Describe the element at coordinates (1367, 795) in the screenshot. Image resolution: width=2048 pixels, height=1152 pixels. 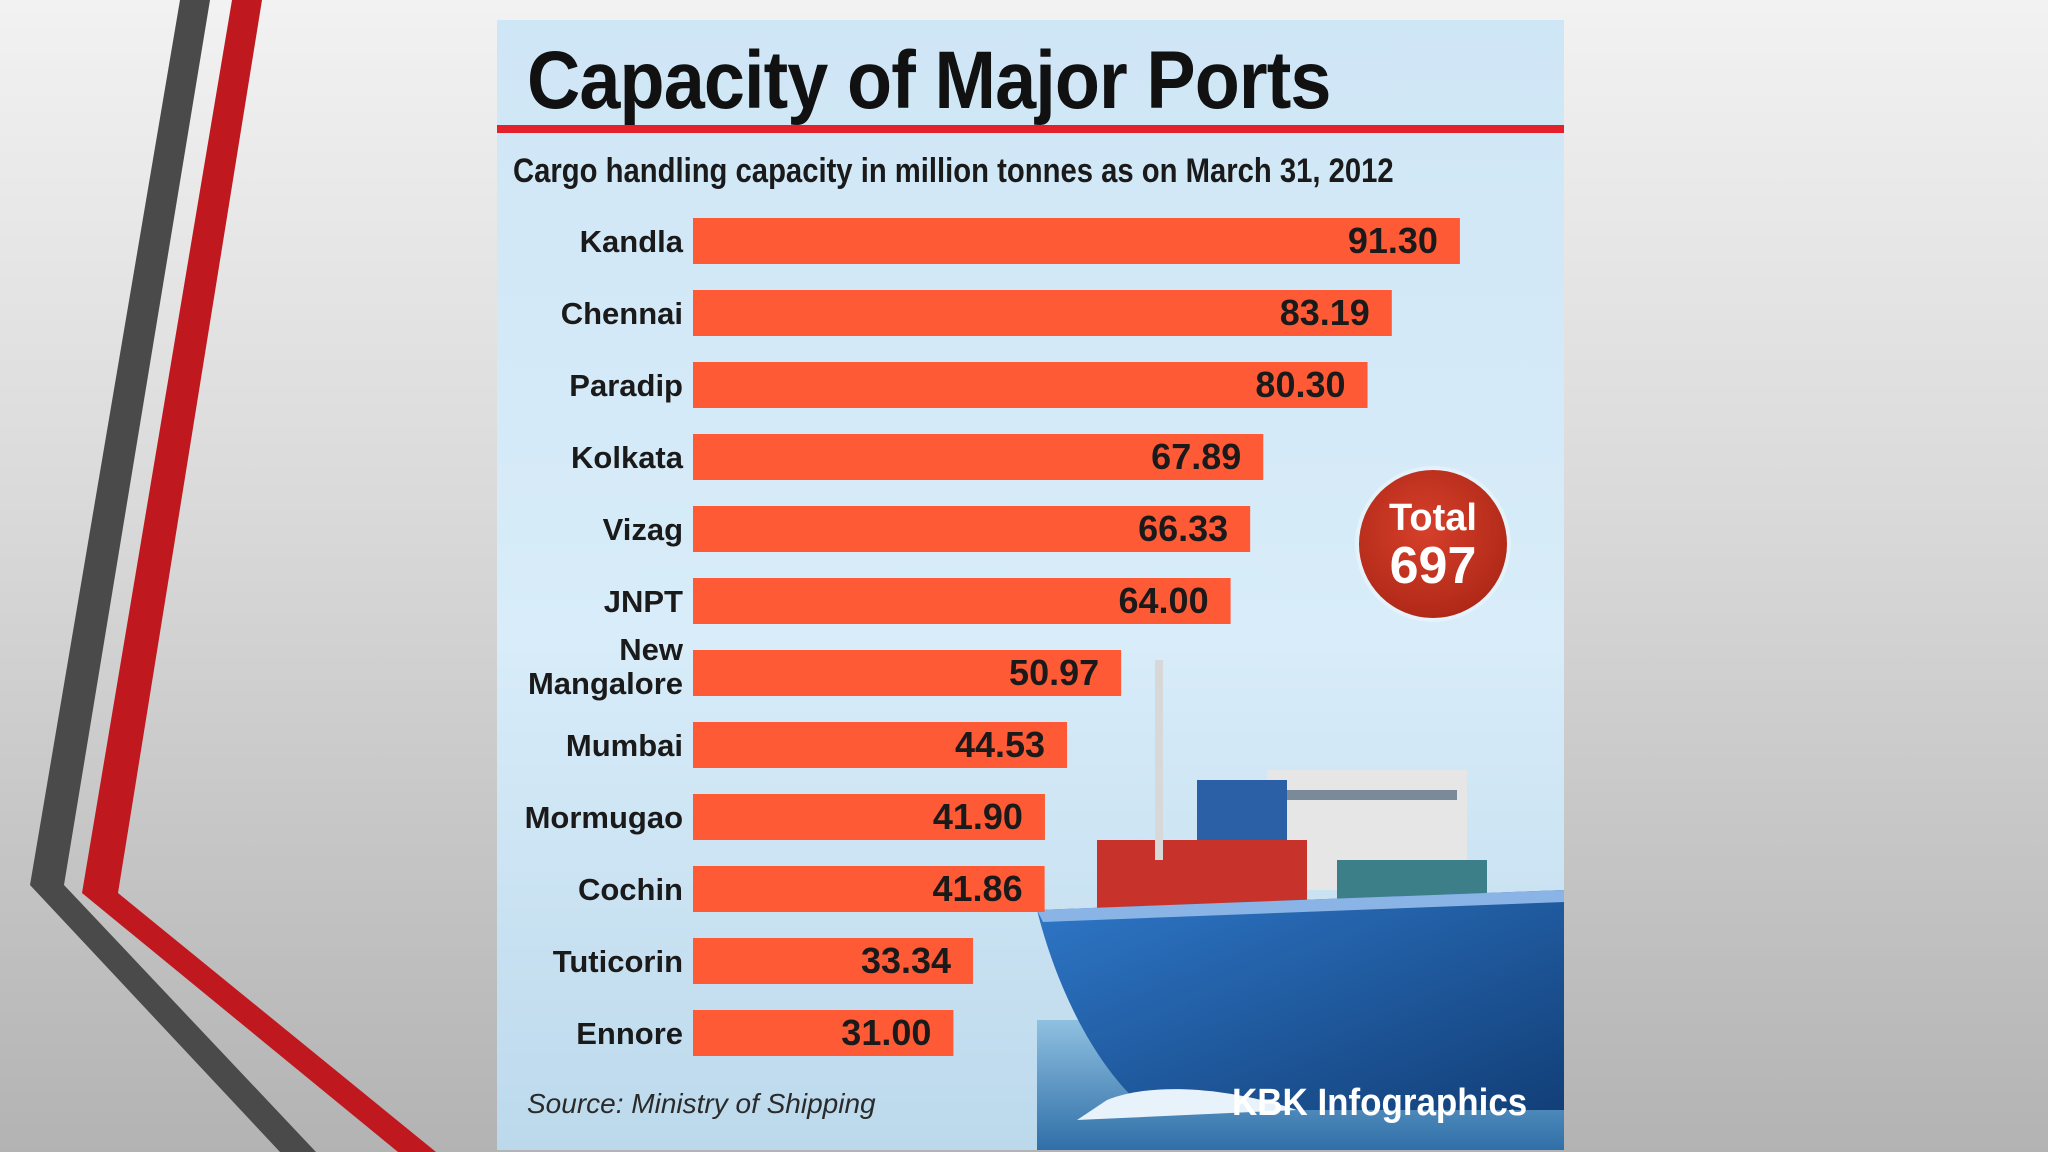
I see `ship-windows` at that location.